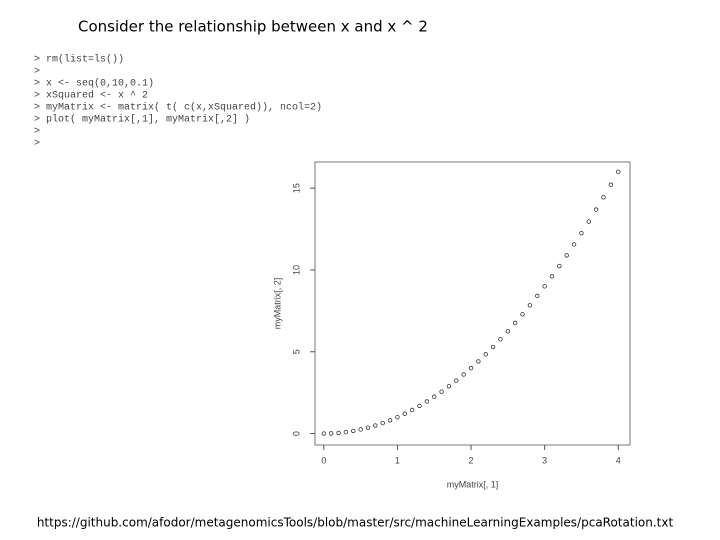 The image size is (720, 540). What do you see at coordinates (277, 304) in the screenshot?
I see `y-axis-label: myMatrix[, 2]` at bounding box center [277, 304].